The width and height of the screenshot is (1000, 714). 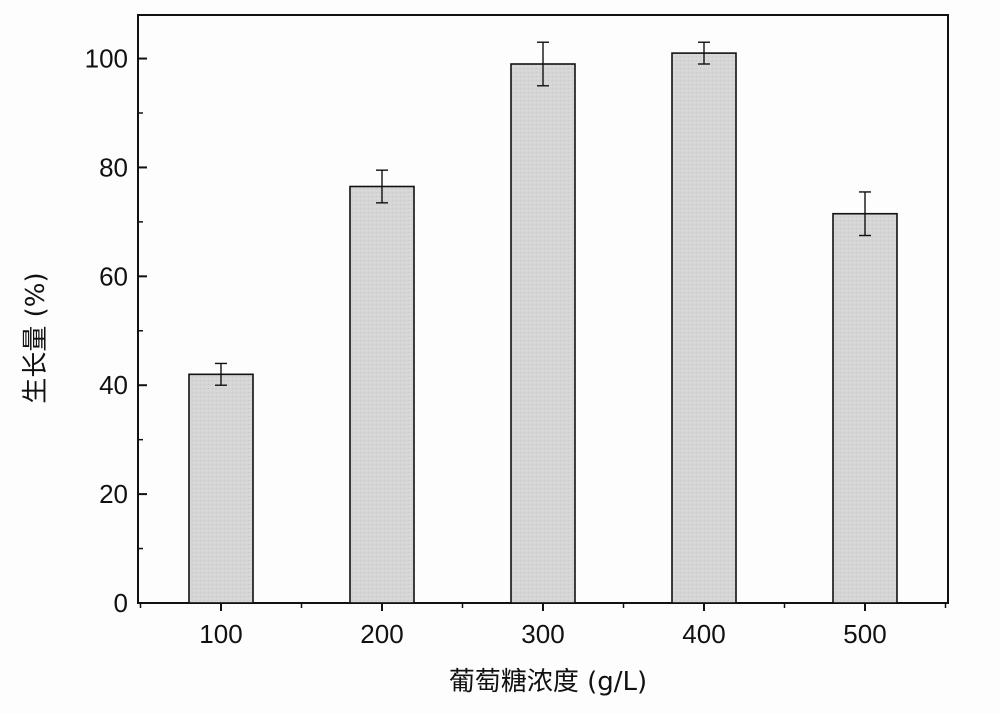 What do you see at coordinates (116, 331) in the screenshot?
I see `y-axis-ticks: 0 20 40 60 80 100` at bounding box center [116, 331].